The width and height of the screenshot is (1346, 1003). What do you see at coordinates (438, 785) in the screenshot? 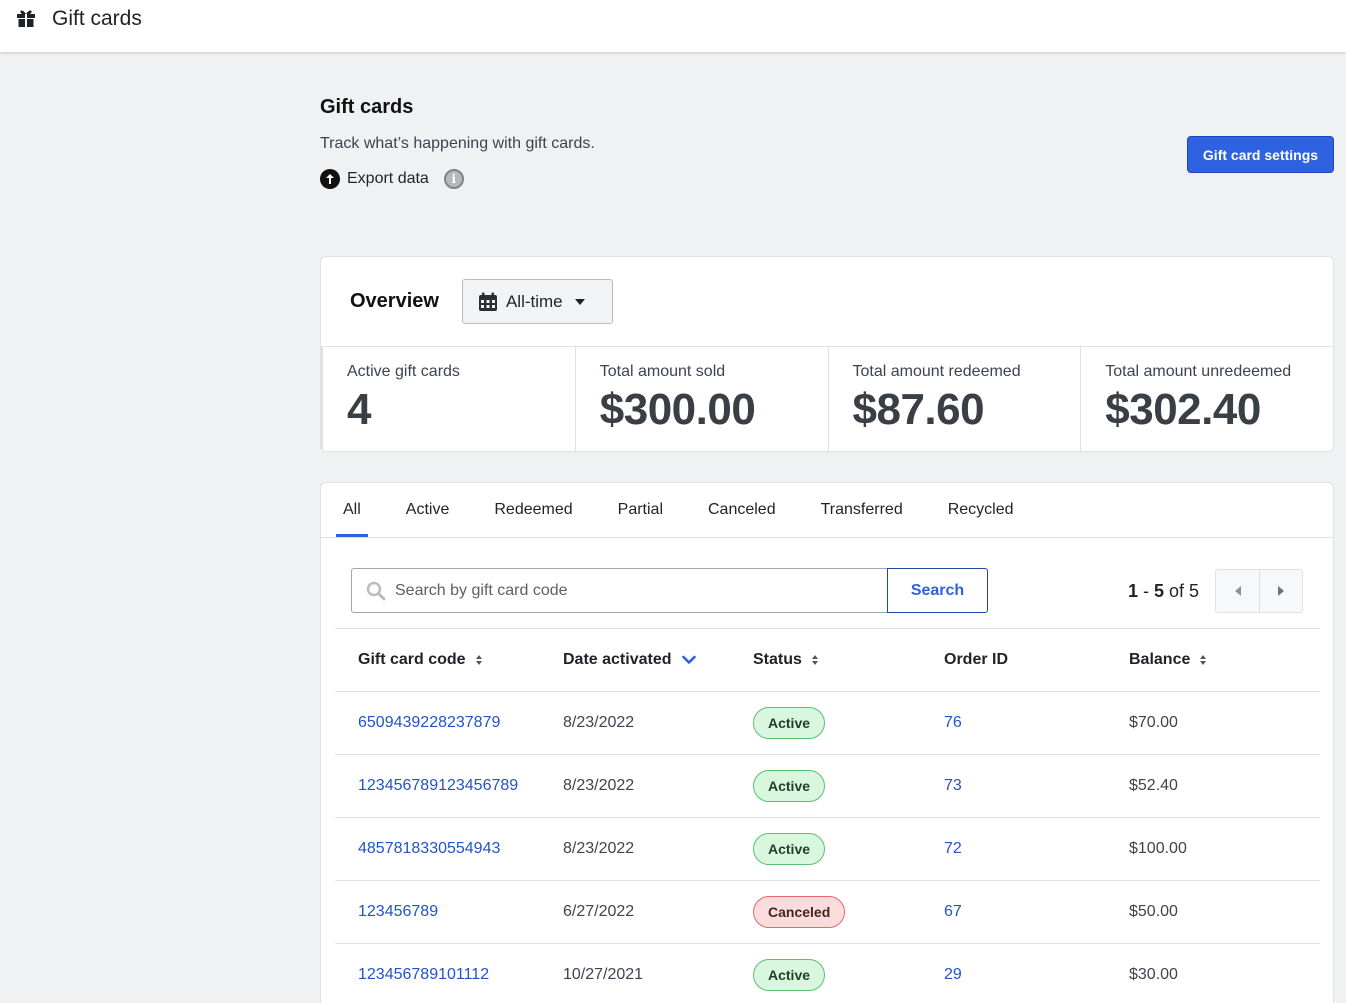
I see `gift-card-code-link: 123456789123456789` at bounding box center [438, 785].